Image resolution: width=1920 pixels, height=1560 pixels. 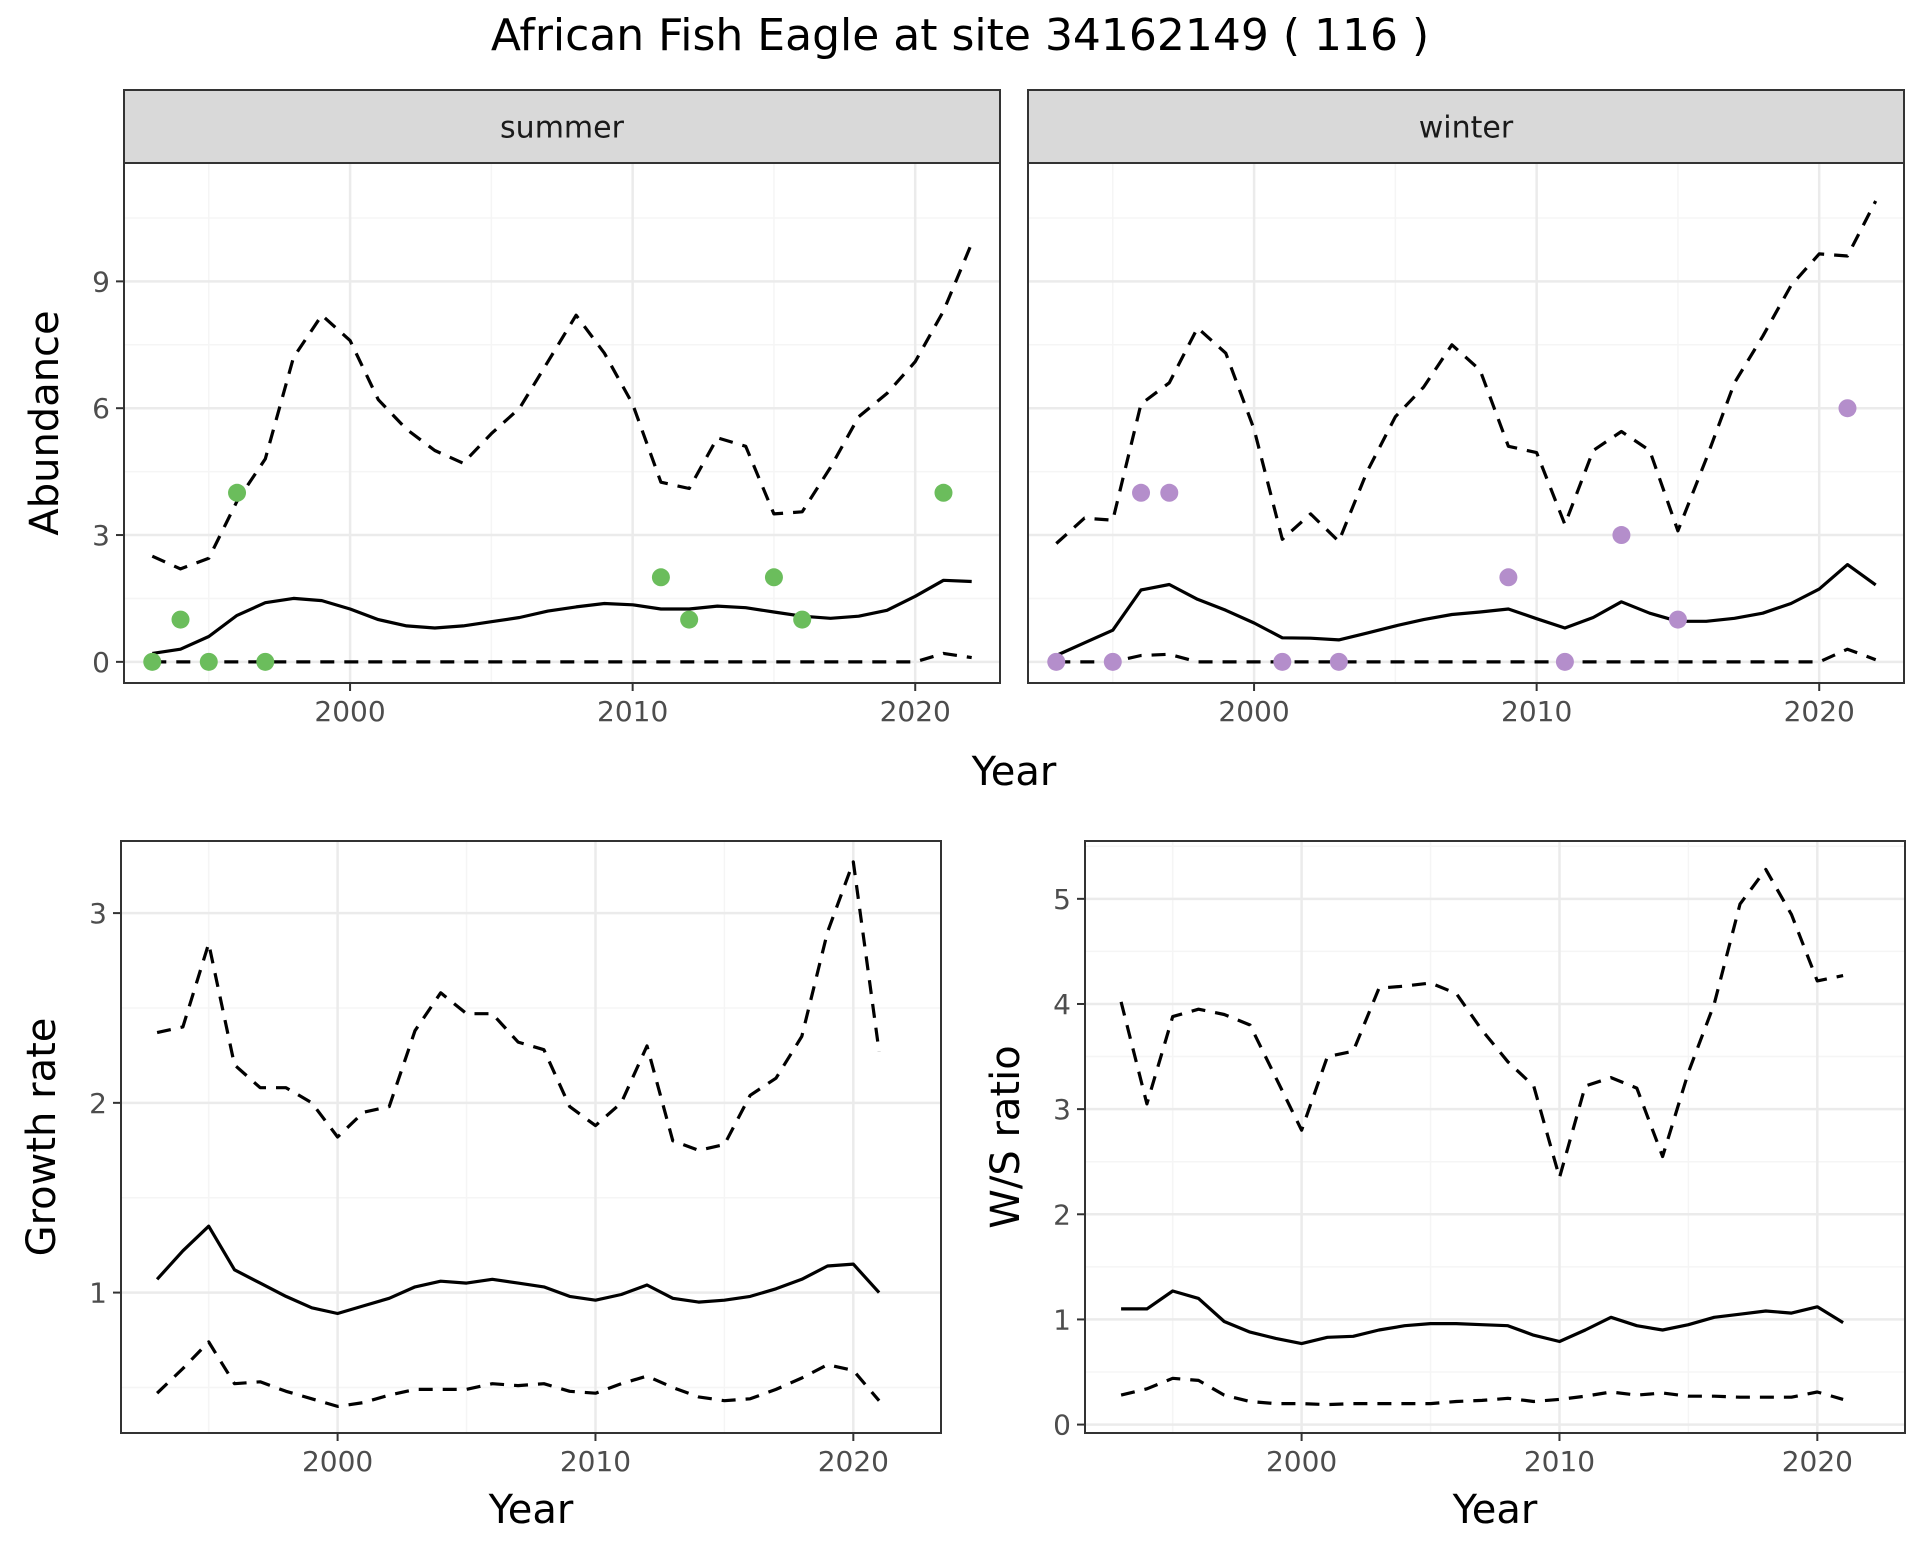 What do you see at coordinates (1062, 1004) in the screenshot?
I see `y-tick-label: 4` at bounding box center [1062, 1004].